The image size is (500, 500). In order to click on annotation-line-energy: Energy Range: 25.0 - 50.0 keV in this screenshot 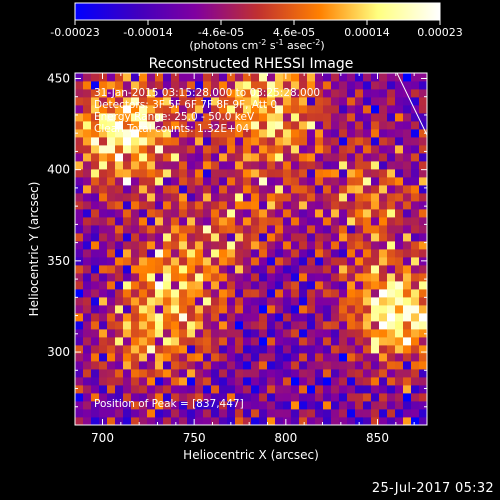, I will do `click(174, 117)`.